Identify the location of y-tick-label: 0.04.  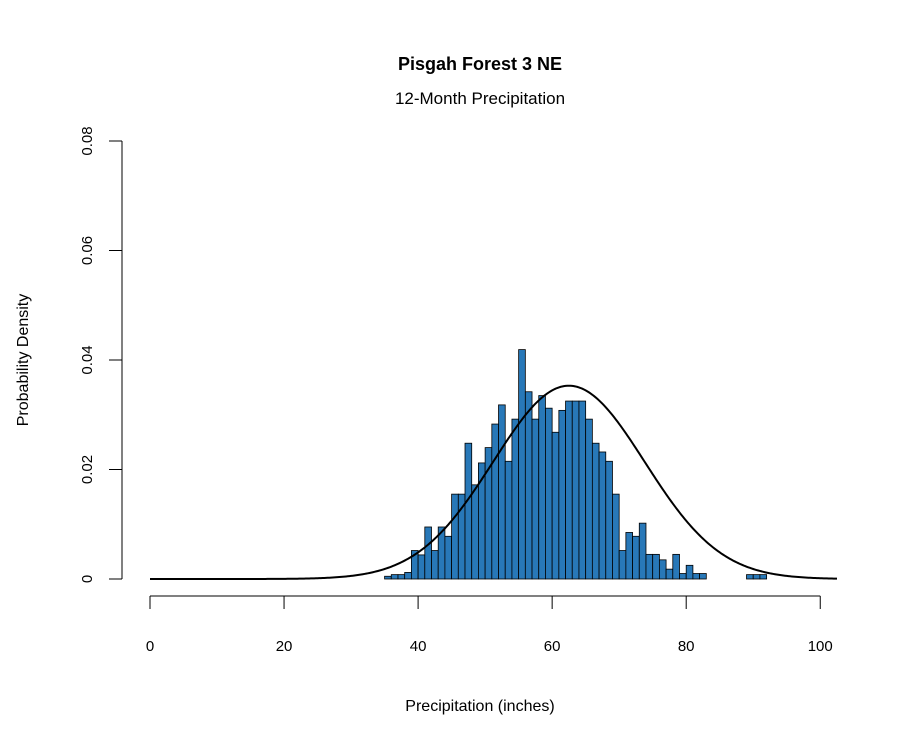
(87, 359).